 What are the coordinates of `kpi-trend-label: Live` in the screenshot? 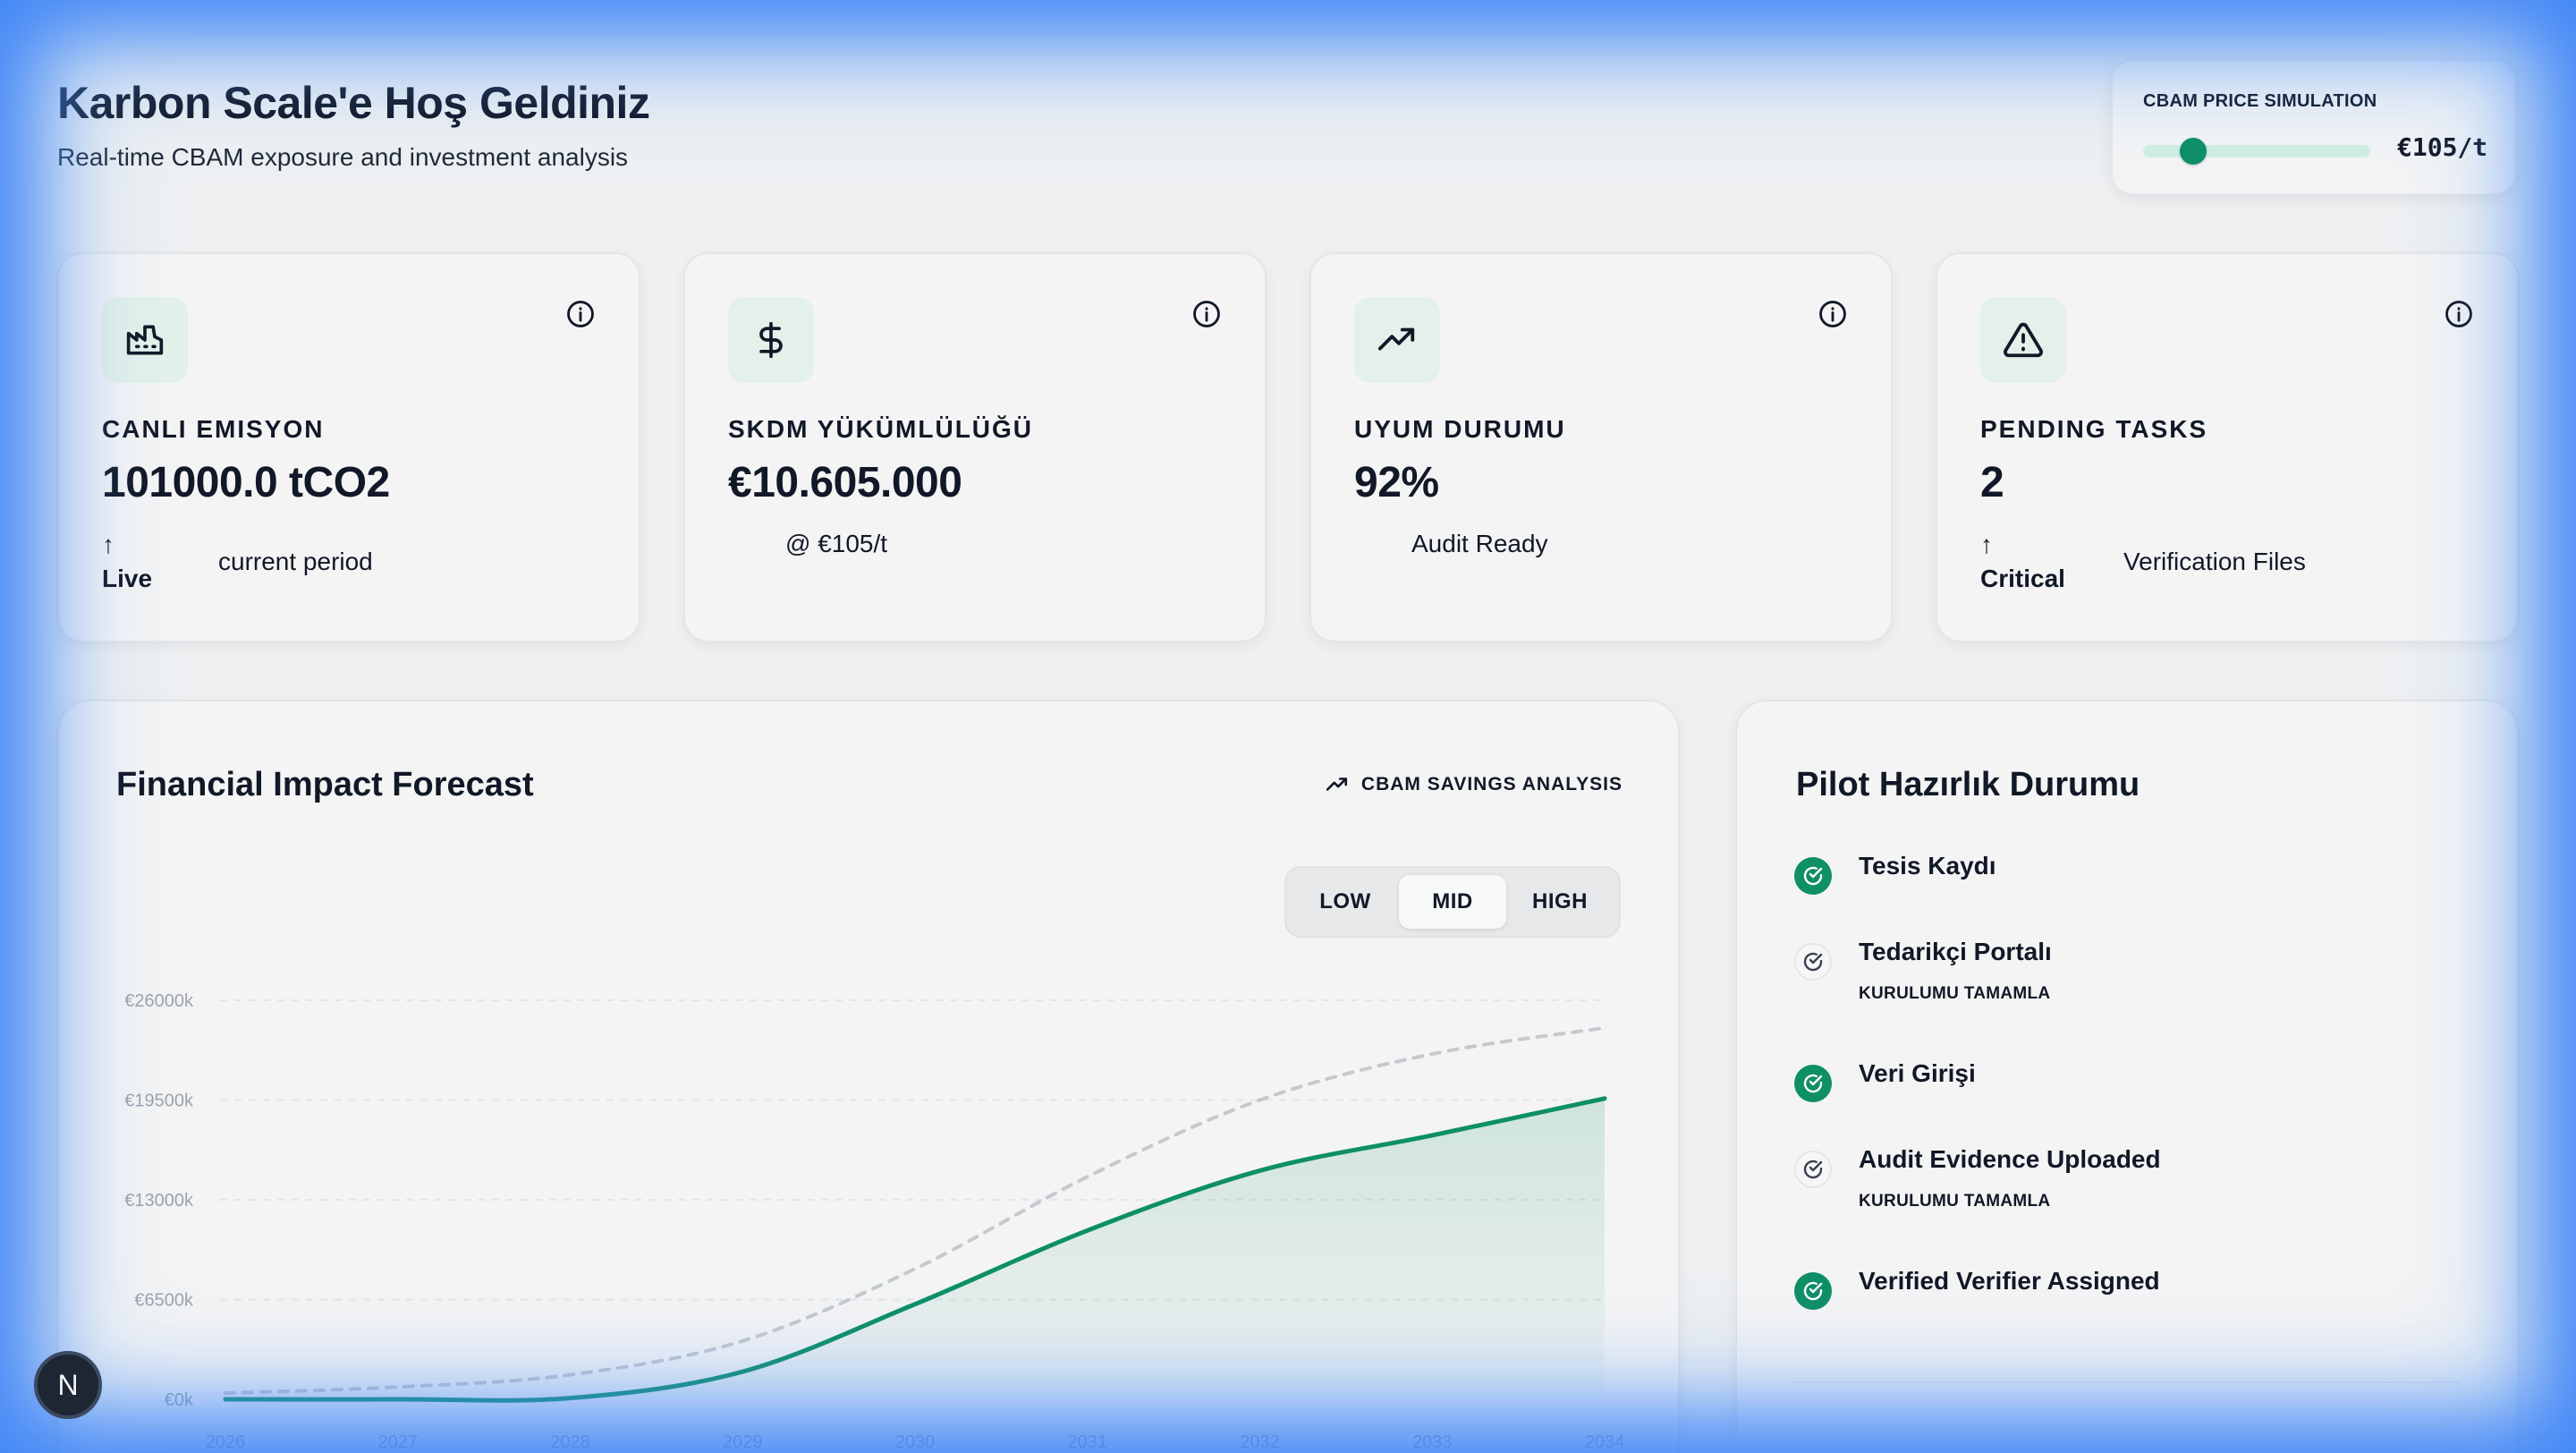 It's located at (127, 578).